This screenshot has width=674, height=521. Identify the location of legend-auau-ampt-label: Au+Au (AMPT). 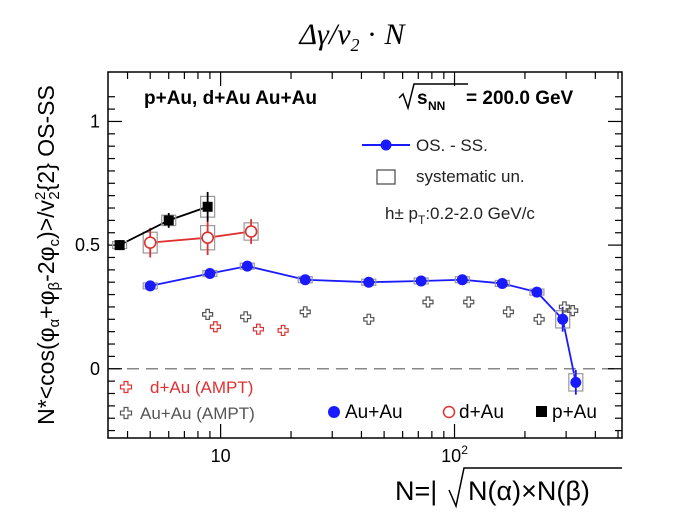
(197, 413).